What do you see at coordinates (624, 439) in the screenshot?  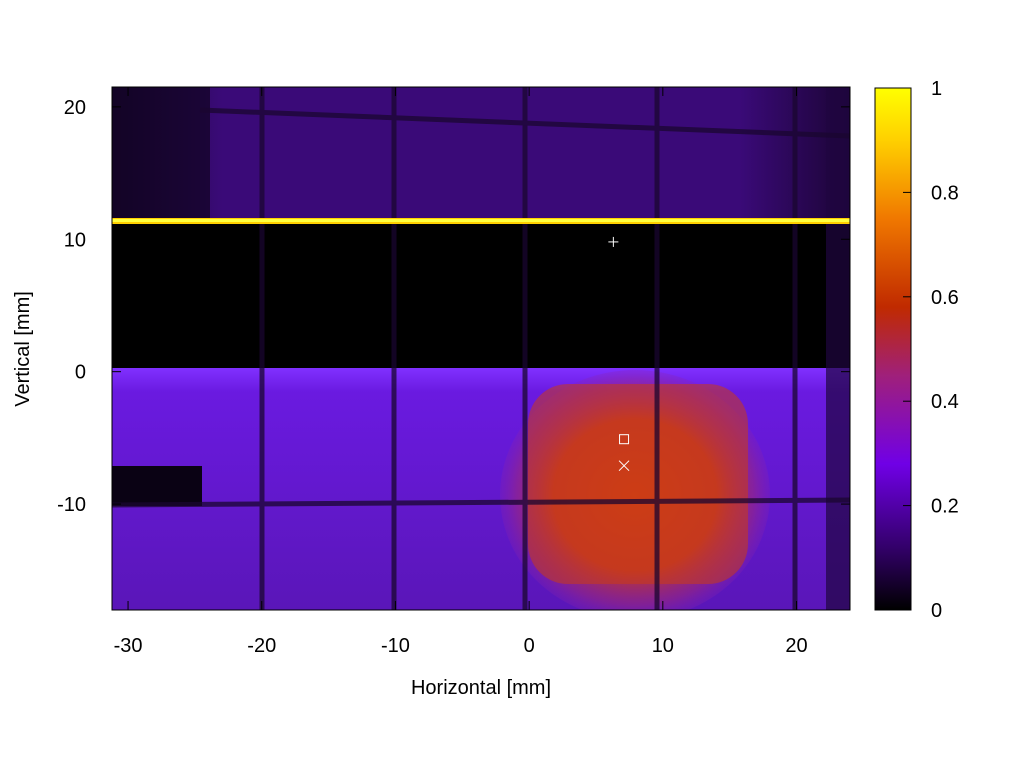 I see `square-marker` at bounding box center [624, 439].